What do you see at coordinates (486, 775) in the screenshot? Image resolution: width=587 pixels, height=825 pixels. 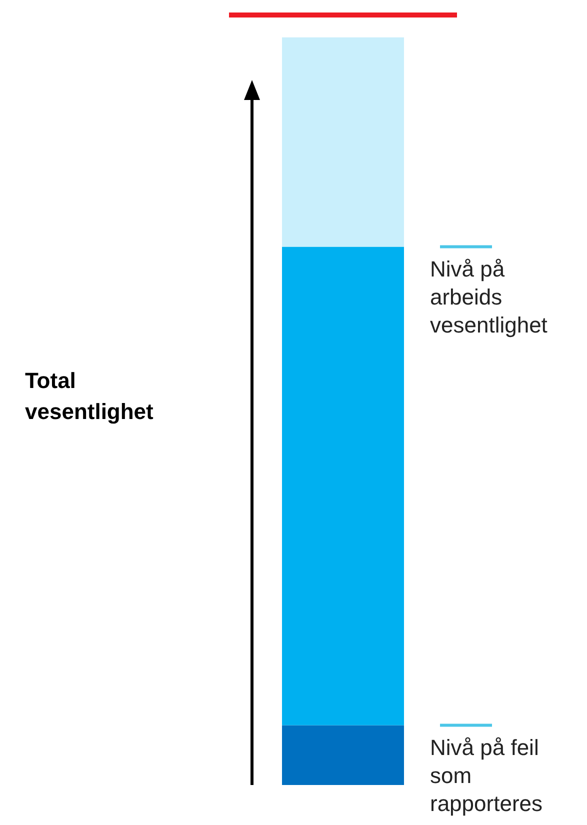 I see `ref-line-label: Nivå på feil som rapporteres` at bounding box center [486, 775].